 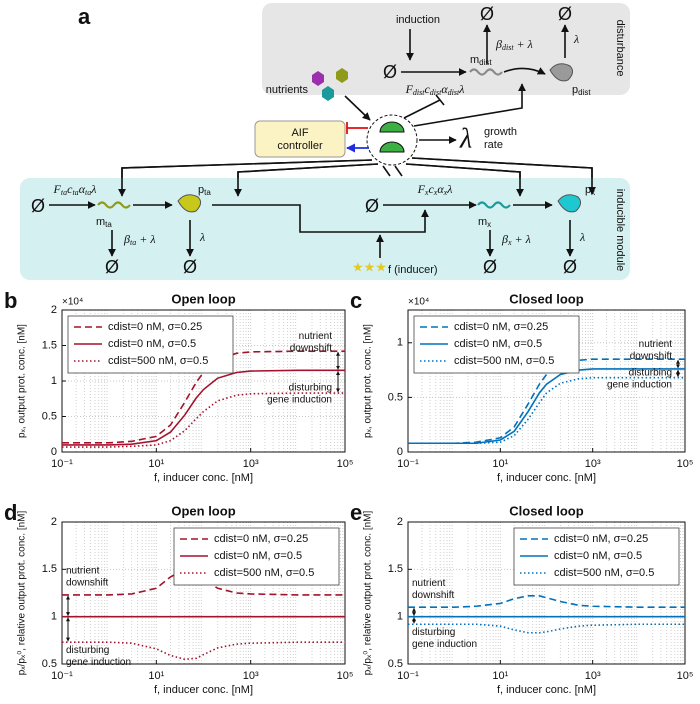 I want to click on label: px, so click(x=590, y=190).